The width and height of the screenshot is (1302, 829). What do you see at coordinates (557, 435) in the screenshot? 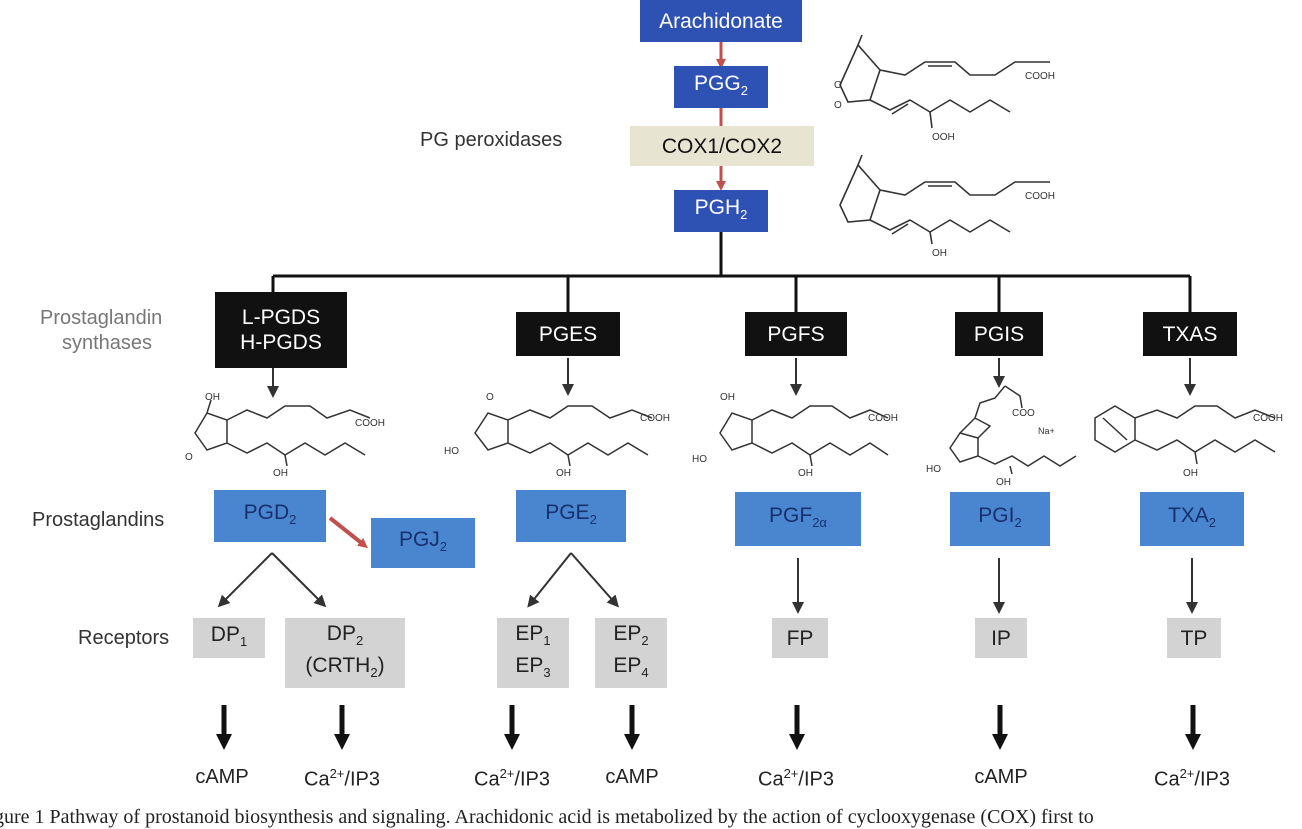
I see `pge2-structure: O COOH HO OH` at bounding box center [557, 435].